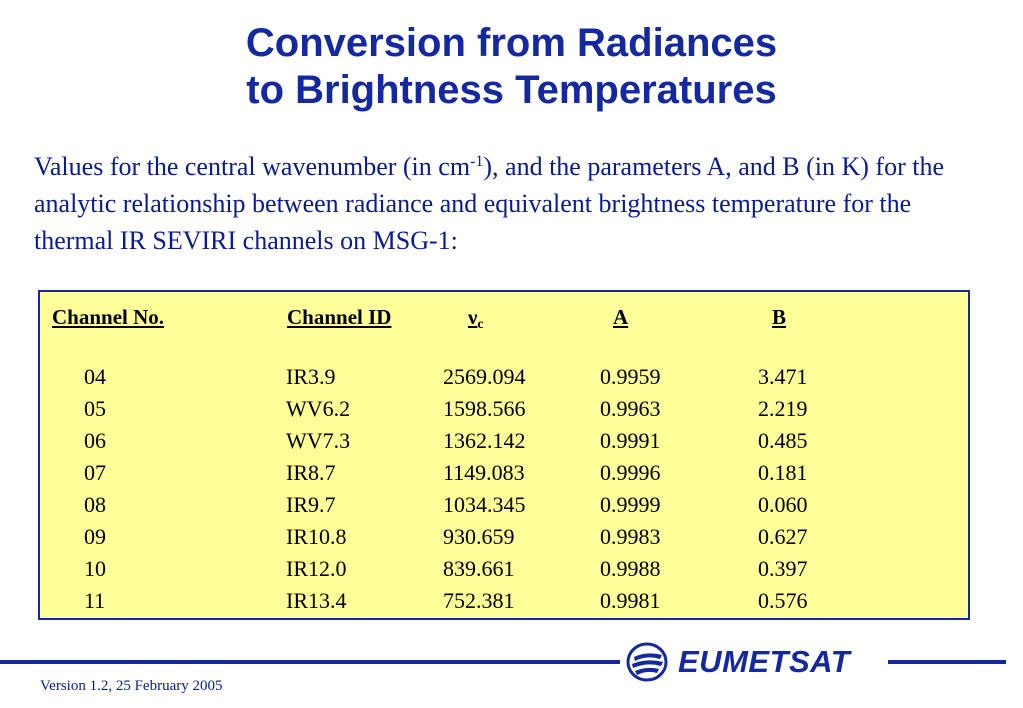  I want to click on header-nu-subscript: c, so click(480, 324).